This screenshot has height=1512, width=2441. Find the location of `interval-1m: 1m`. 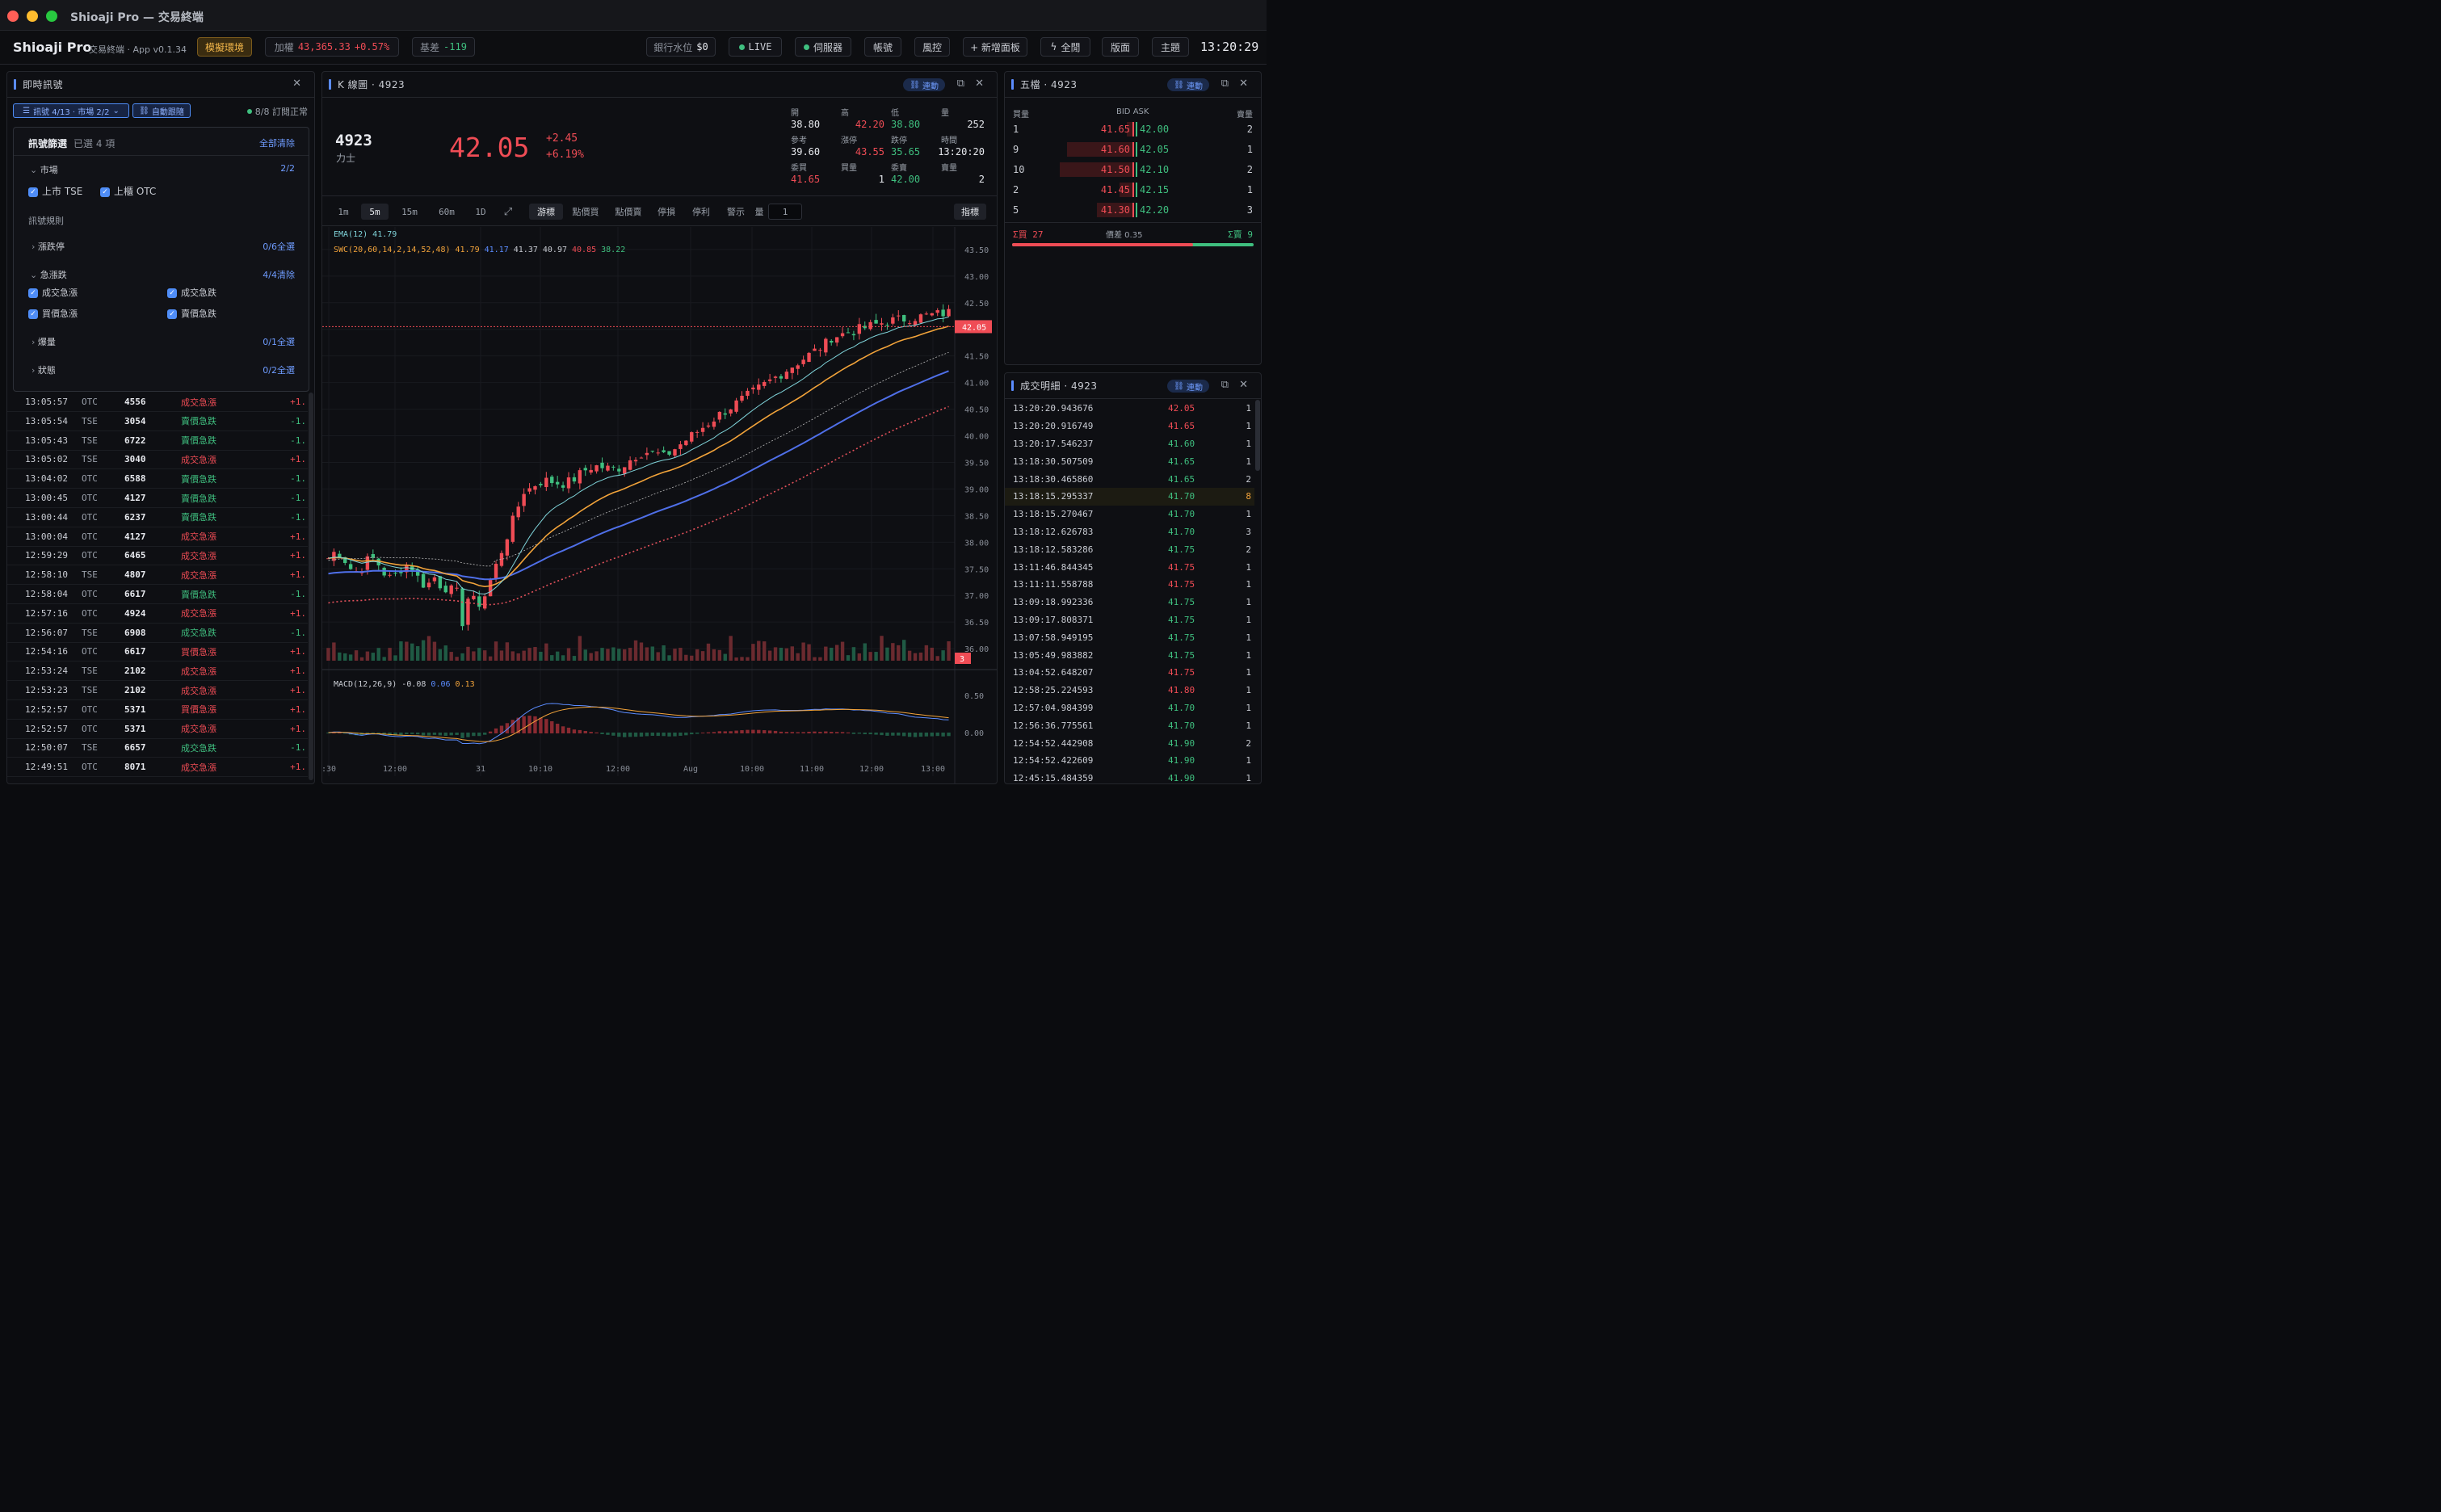

interval-1m: 1m is located at coordinates (344, 212).